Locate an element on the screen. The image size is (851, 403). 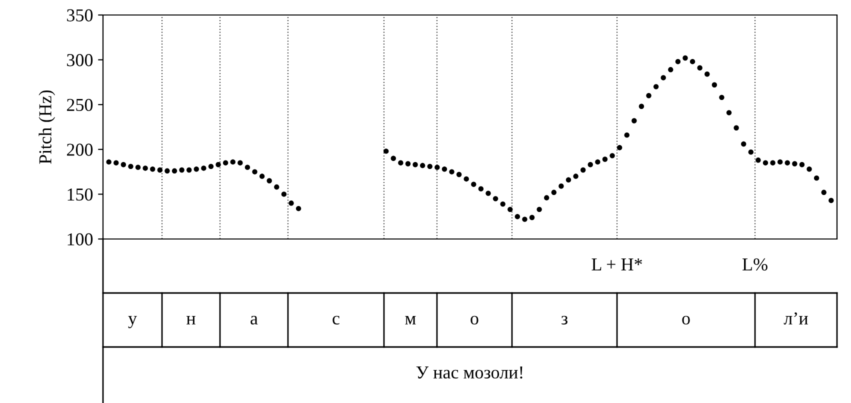
text: У нас мозоли! is located at coordinates (469, 372).